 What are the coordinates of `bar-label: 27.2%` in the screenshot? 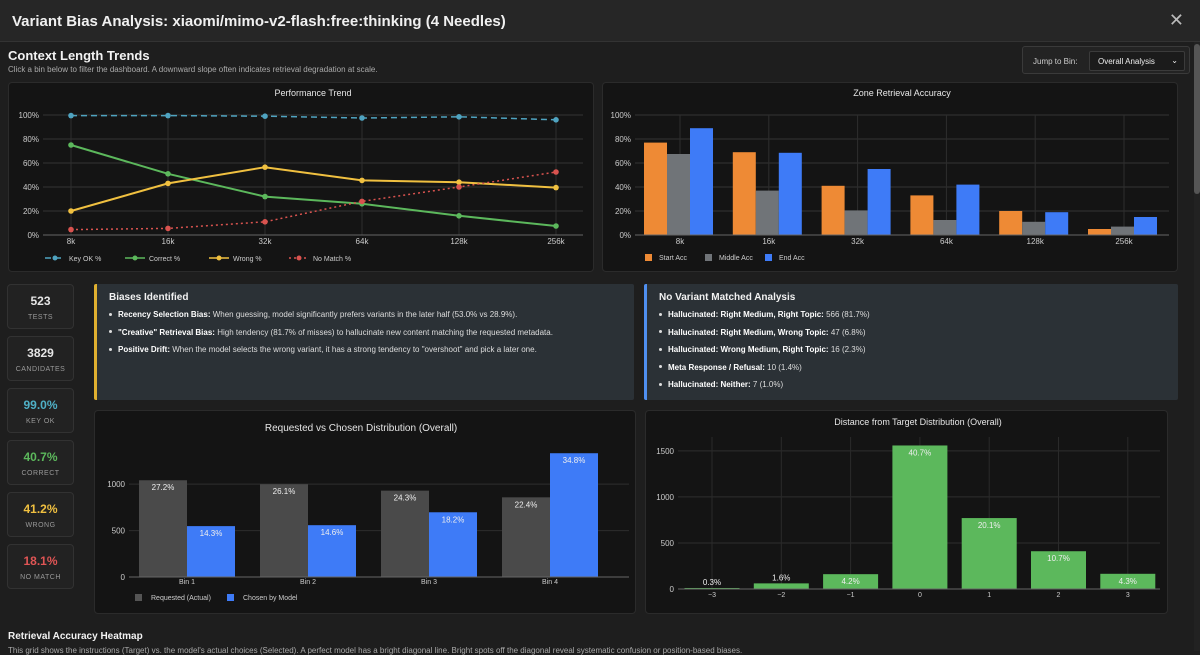 It's located at (163, 487).